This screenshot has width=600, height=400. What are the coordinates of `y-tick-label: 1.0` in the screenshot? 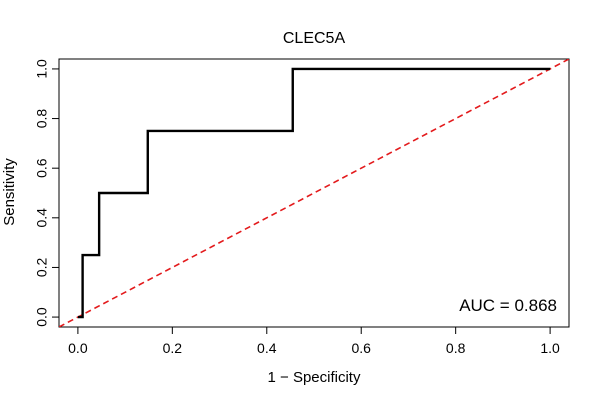 It's located at (42, 69).